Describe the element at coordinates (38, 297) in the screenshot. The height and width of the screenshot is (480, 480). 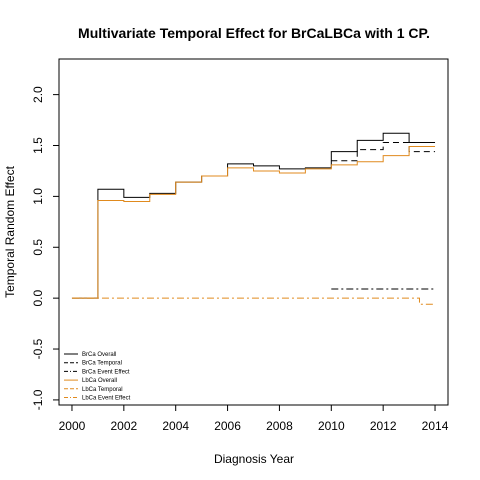
I see `y-tick-label: 0.0` at that location.